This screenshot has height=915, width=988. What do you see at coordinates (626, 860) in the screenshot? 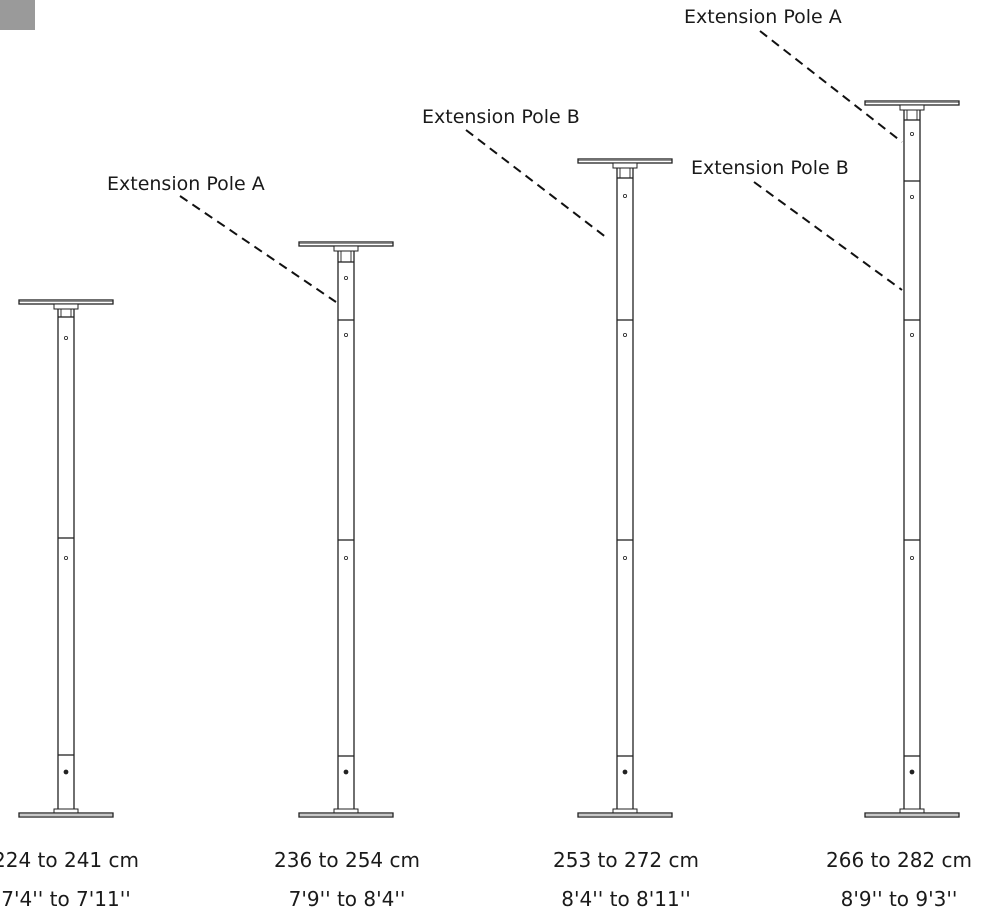
I see `pole3-metric-range: 253 to 272 cm` at bounding box center [626, 860].